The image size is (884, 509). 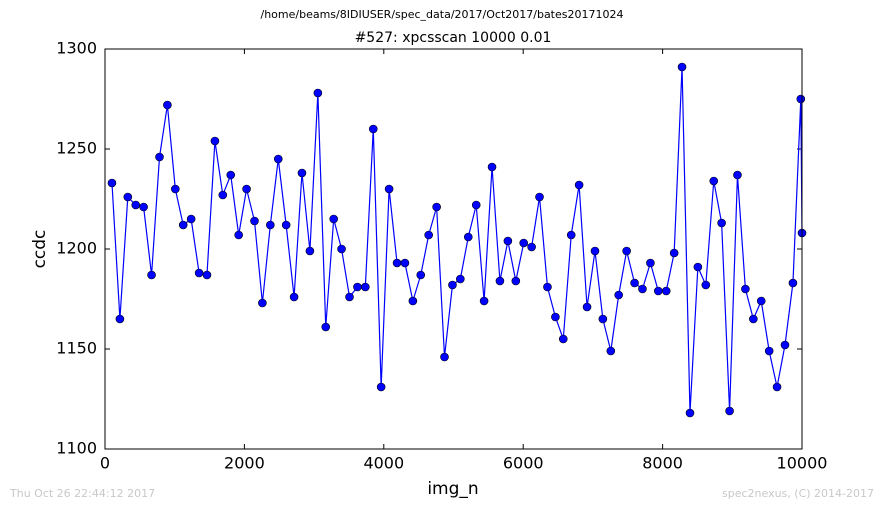 I want to click on x-tick-label: 2000, so click(x=244, y=463).